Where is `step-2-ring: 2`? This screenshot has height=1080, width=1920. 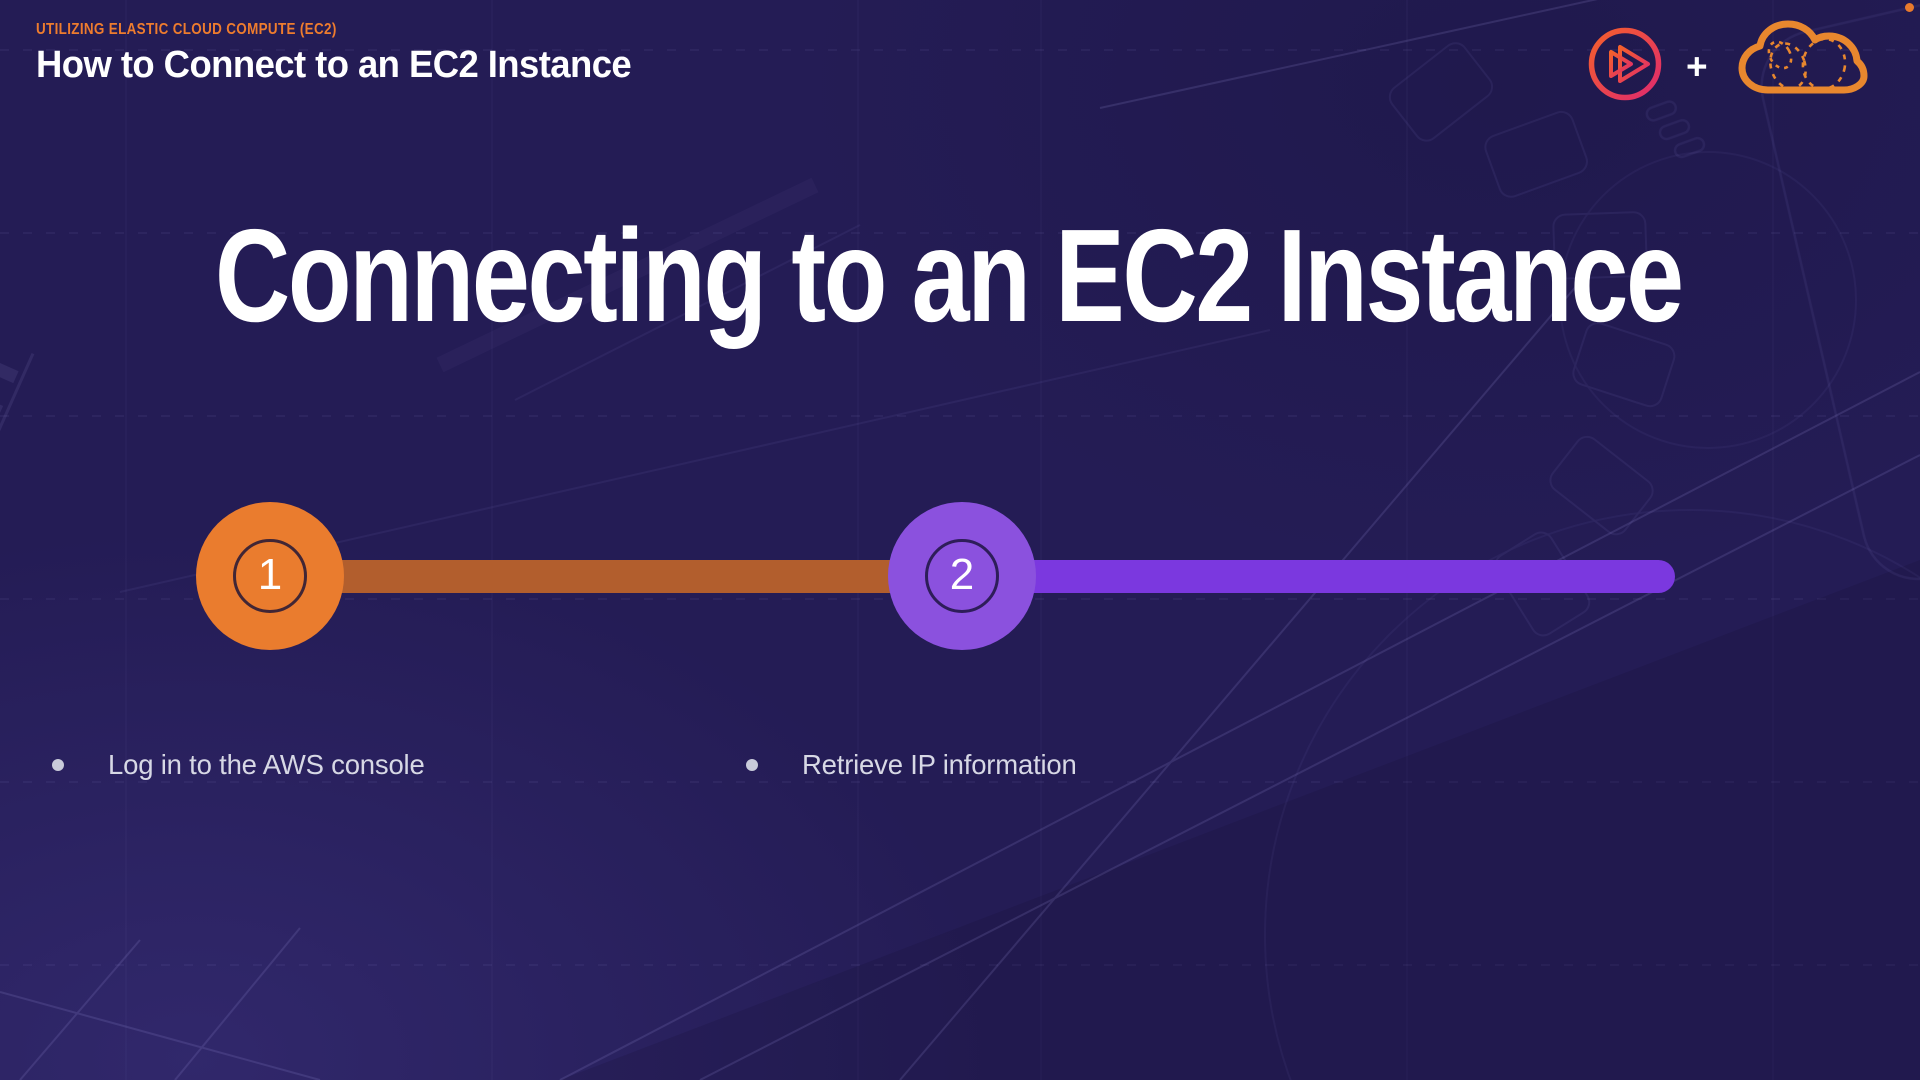
step-2-ring: 2 is located at coordinates (962, 576).